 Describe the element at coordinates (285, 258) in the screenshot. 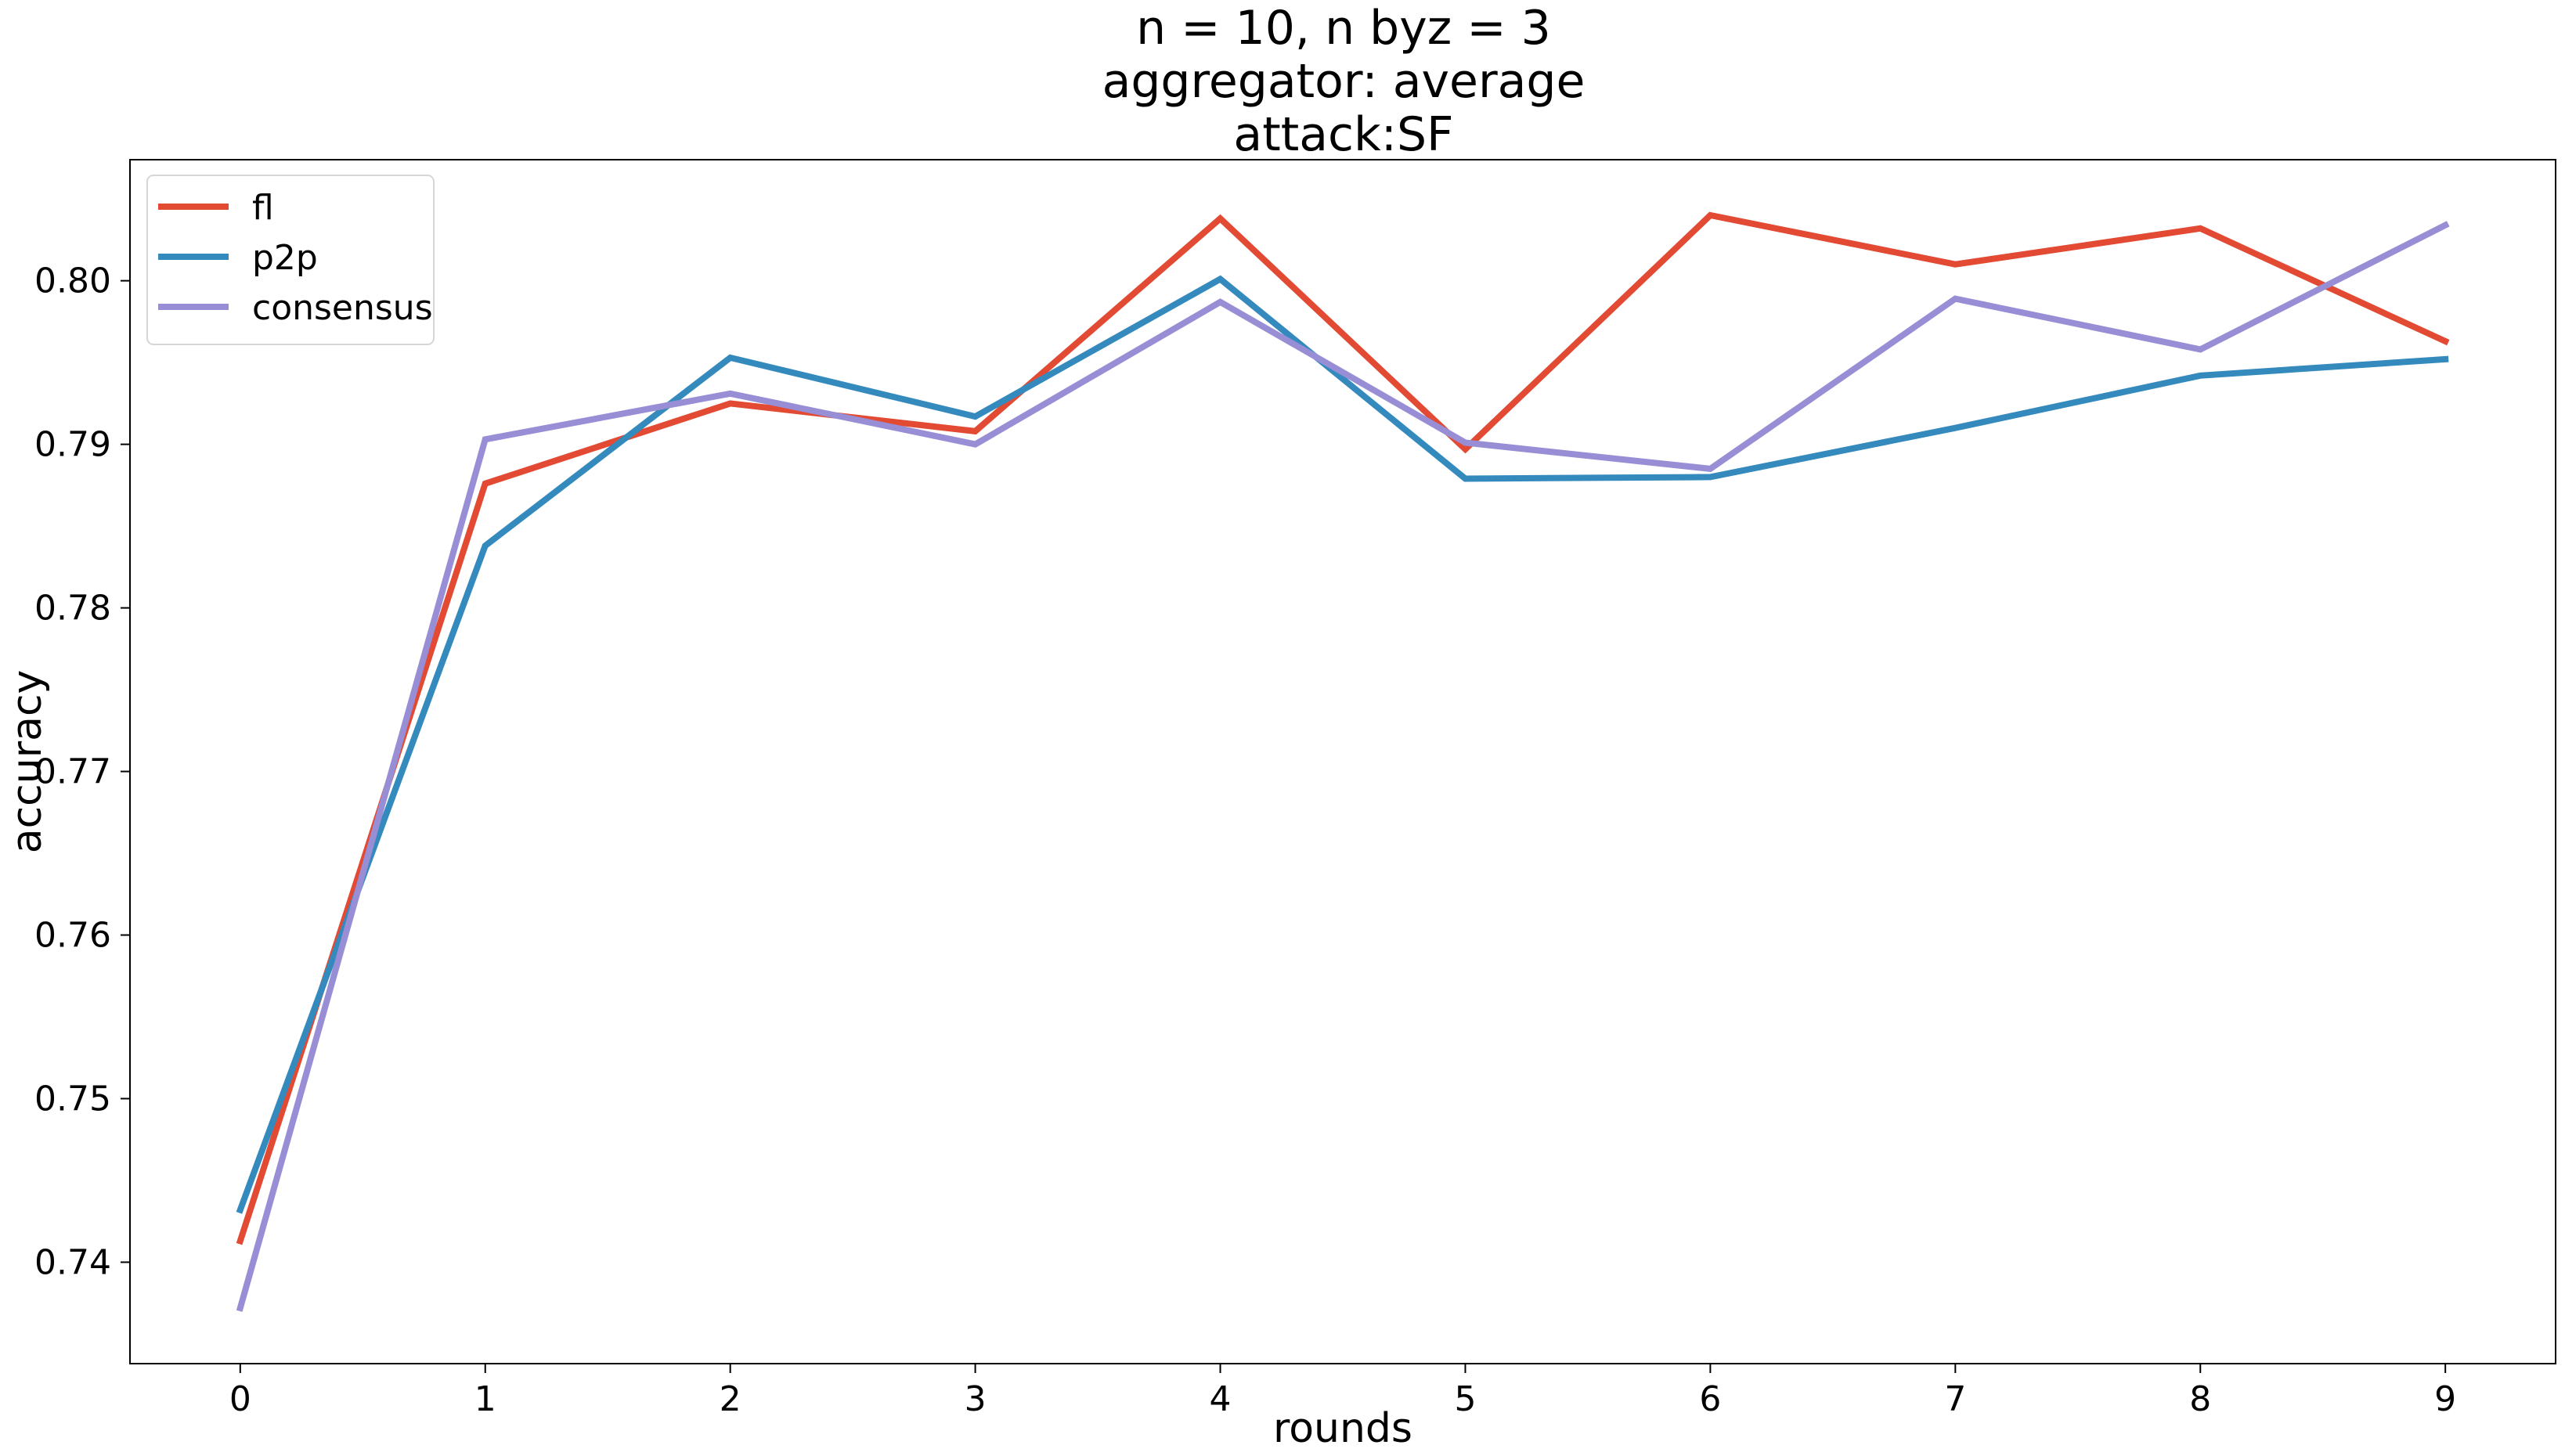

I see `legend-label-p2p: p2p` at that location.